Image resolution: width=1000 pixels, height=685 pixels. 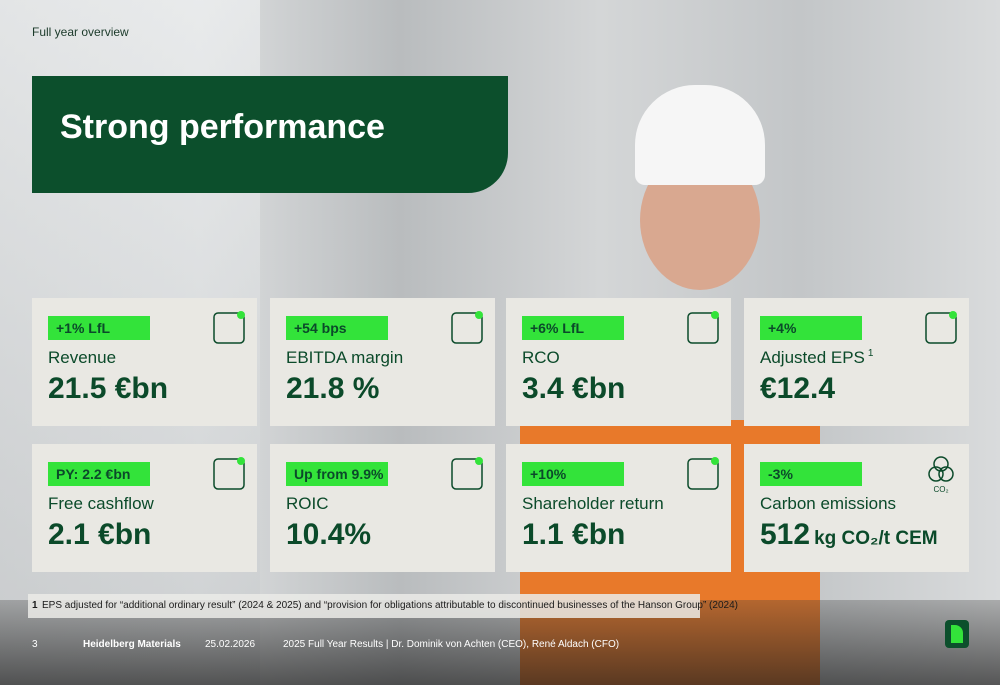 I want to click on kpi-value: 21.5 €bn, so click(x=108, y=389).